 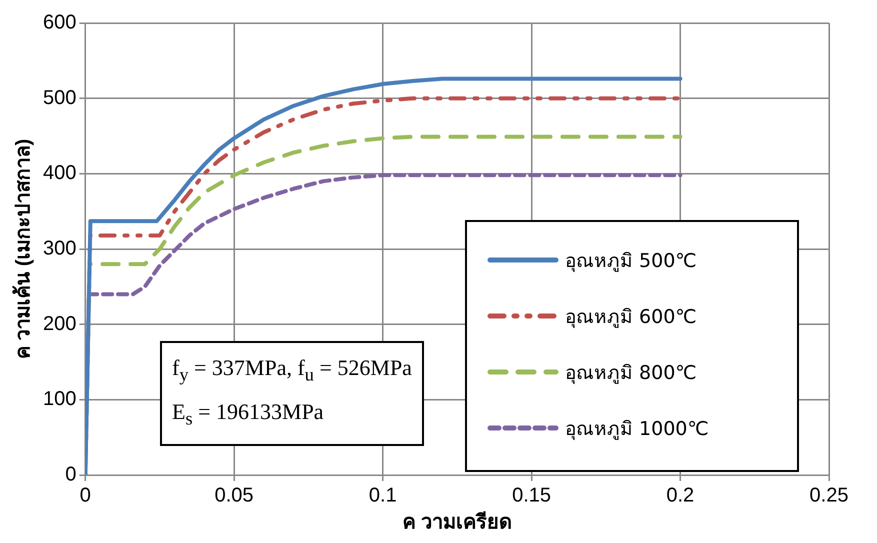 I want to click on y-tick-label: 300, so click(x=59, y=249).